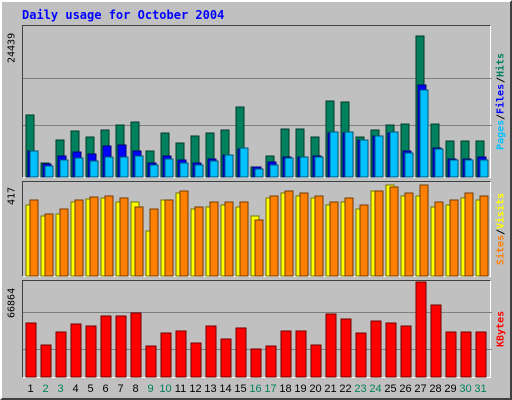 This screenshot has height=400, width=512. I want to click on x-tick-label: 2, so click(45, 389).